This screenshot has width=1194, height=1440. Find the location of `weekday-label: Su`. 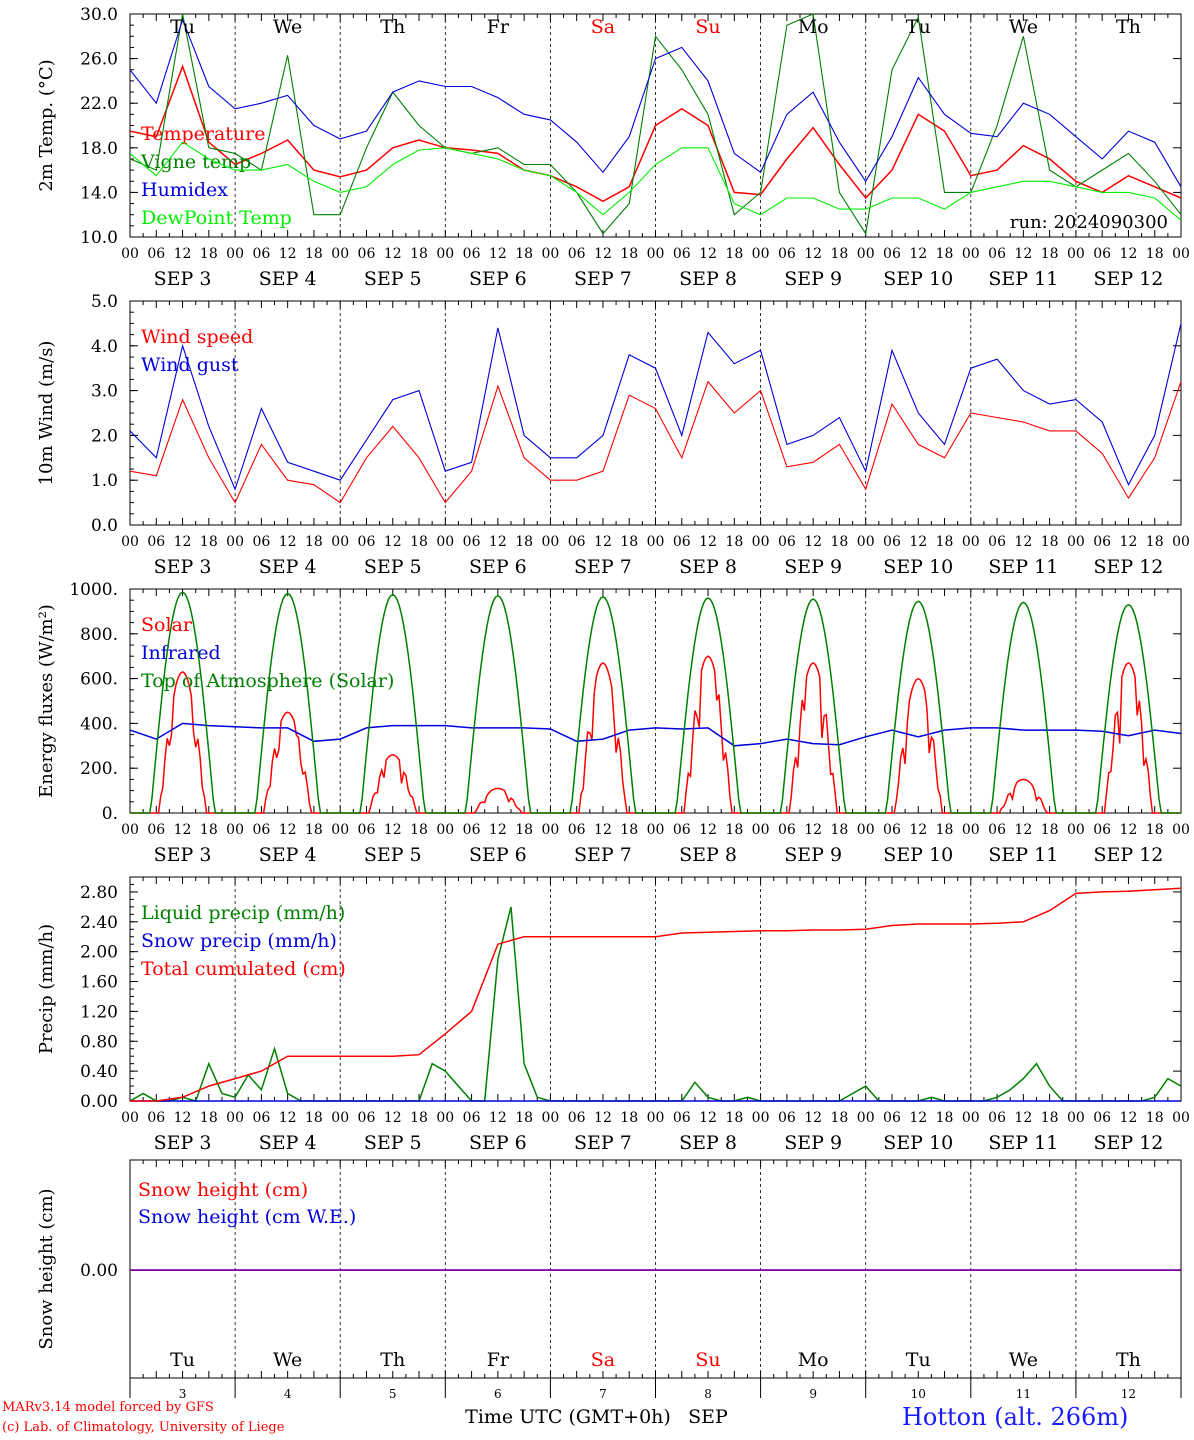

weekday-label: Su is located at coordinates (707, 27).